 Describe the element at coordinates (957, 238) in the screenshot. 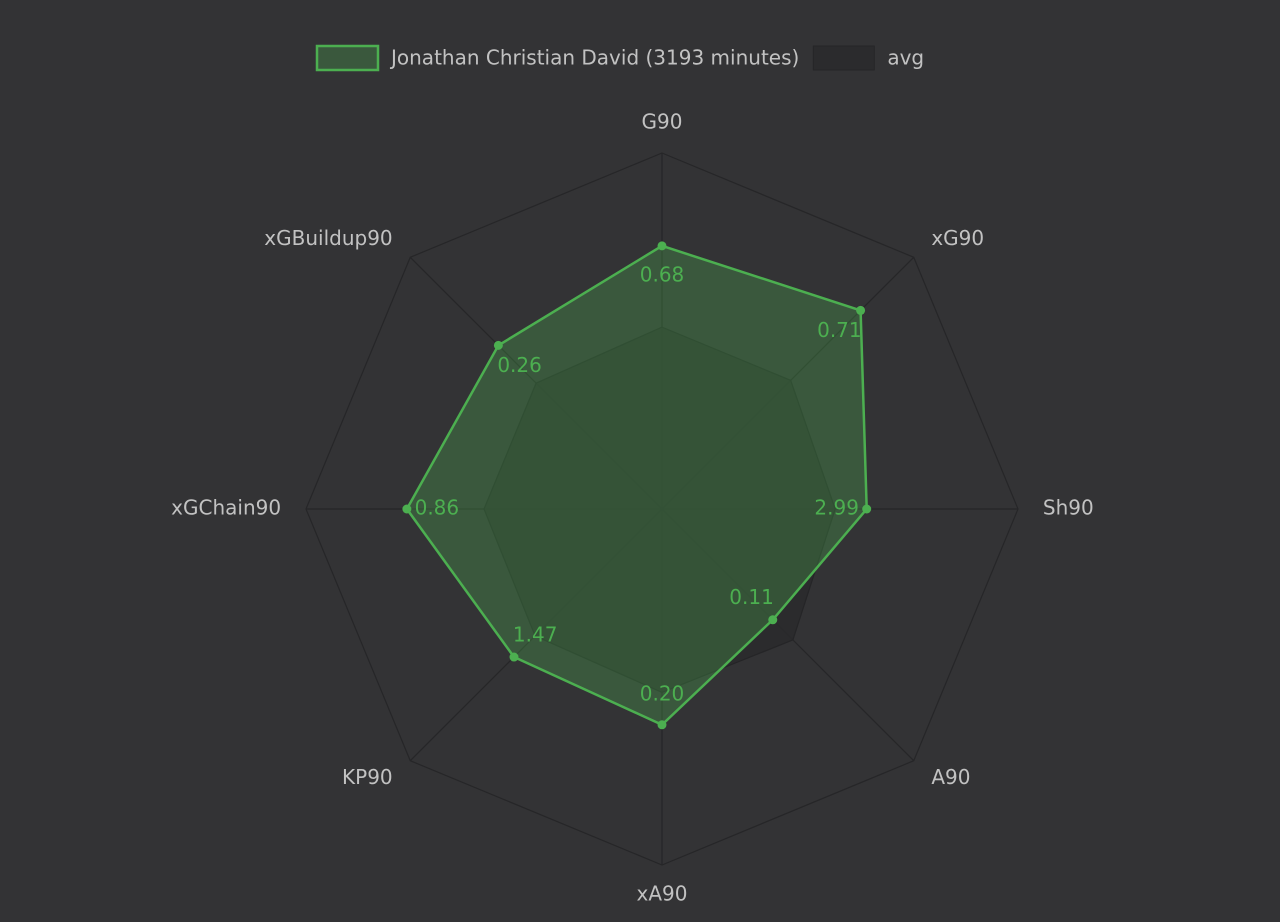

I see `axis-label: xG90` at that location.